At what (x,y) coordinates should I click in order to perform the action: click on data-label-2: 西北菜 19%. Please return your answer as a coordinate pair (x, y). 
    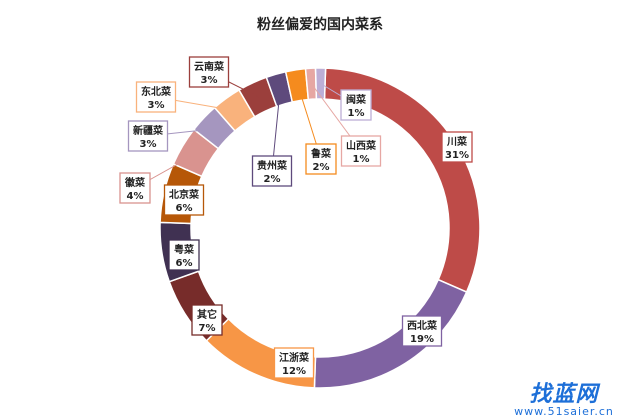
    Looking at the image, I should click on (422, 331).